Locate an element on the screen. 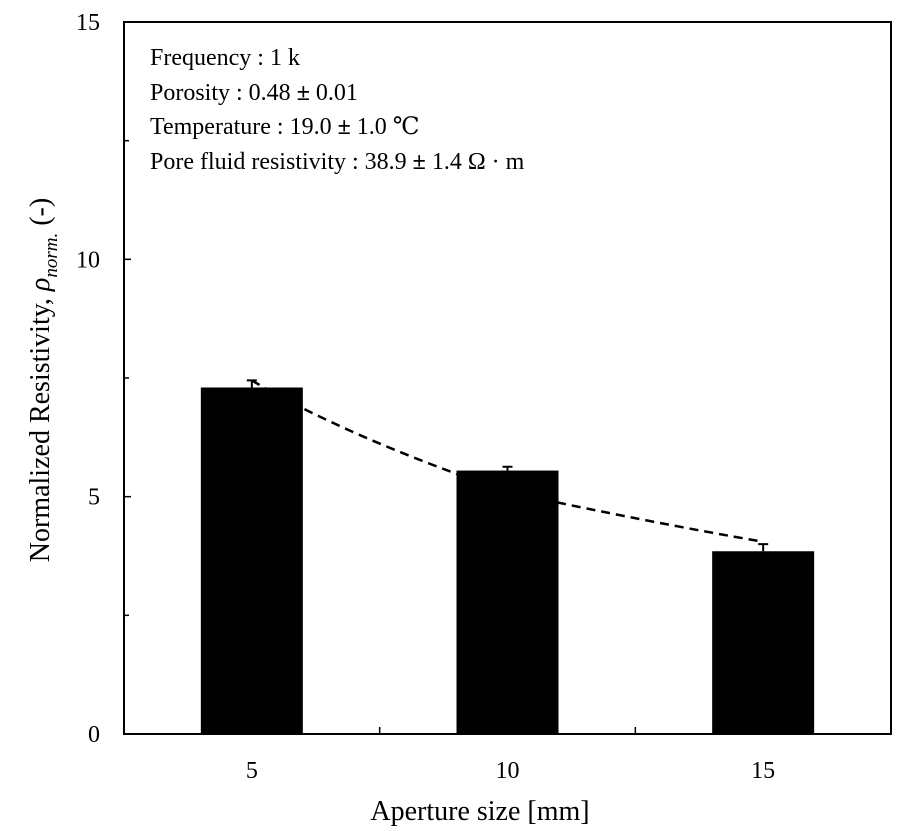  x-tick-label: 10 is located at coordinates (508, 771).